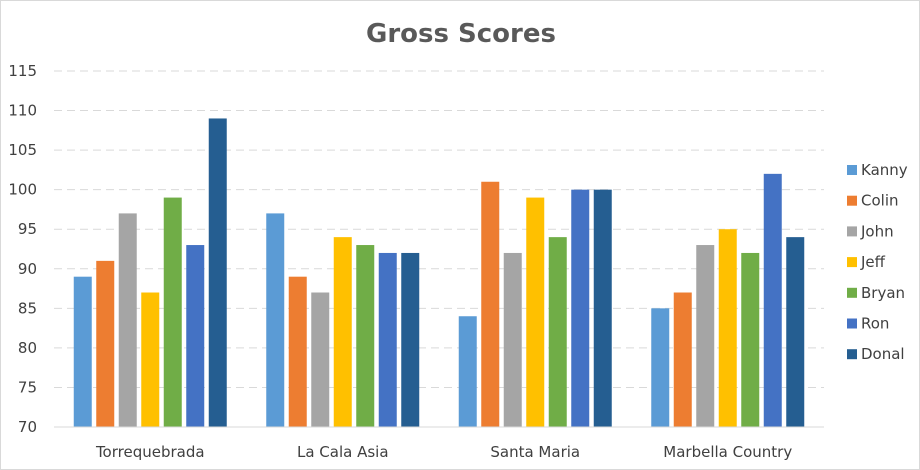  What do you see at coordinates (22, 249) in the screenshot?
I see `y-axis-ticks: 70 75 80 85 90 95 100 105 110 115` at bounding box center [22, 249].